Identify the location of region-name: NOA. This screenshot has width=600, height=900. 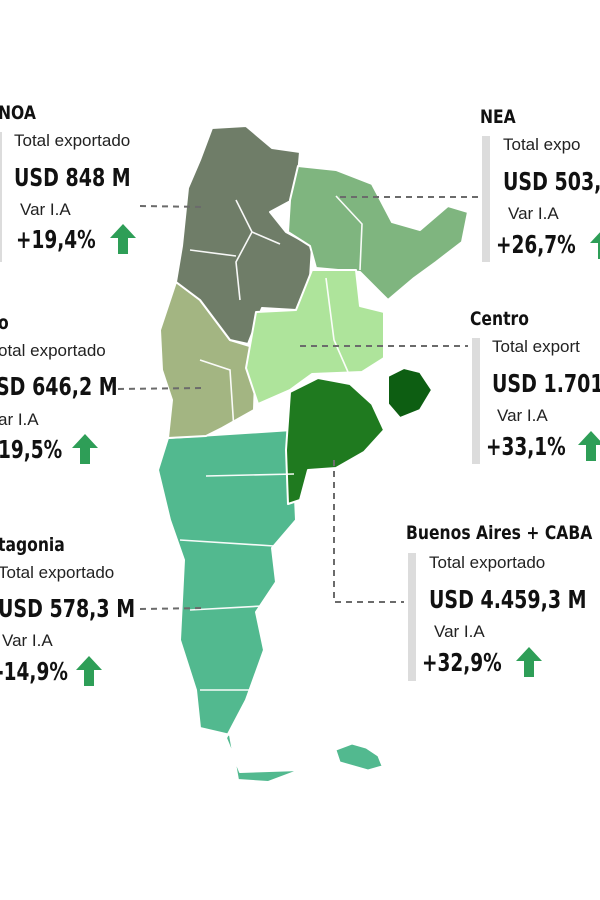
(18, 113).